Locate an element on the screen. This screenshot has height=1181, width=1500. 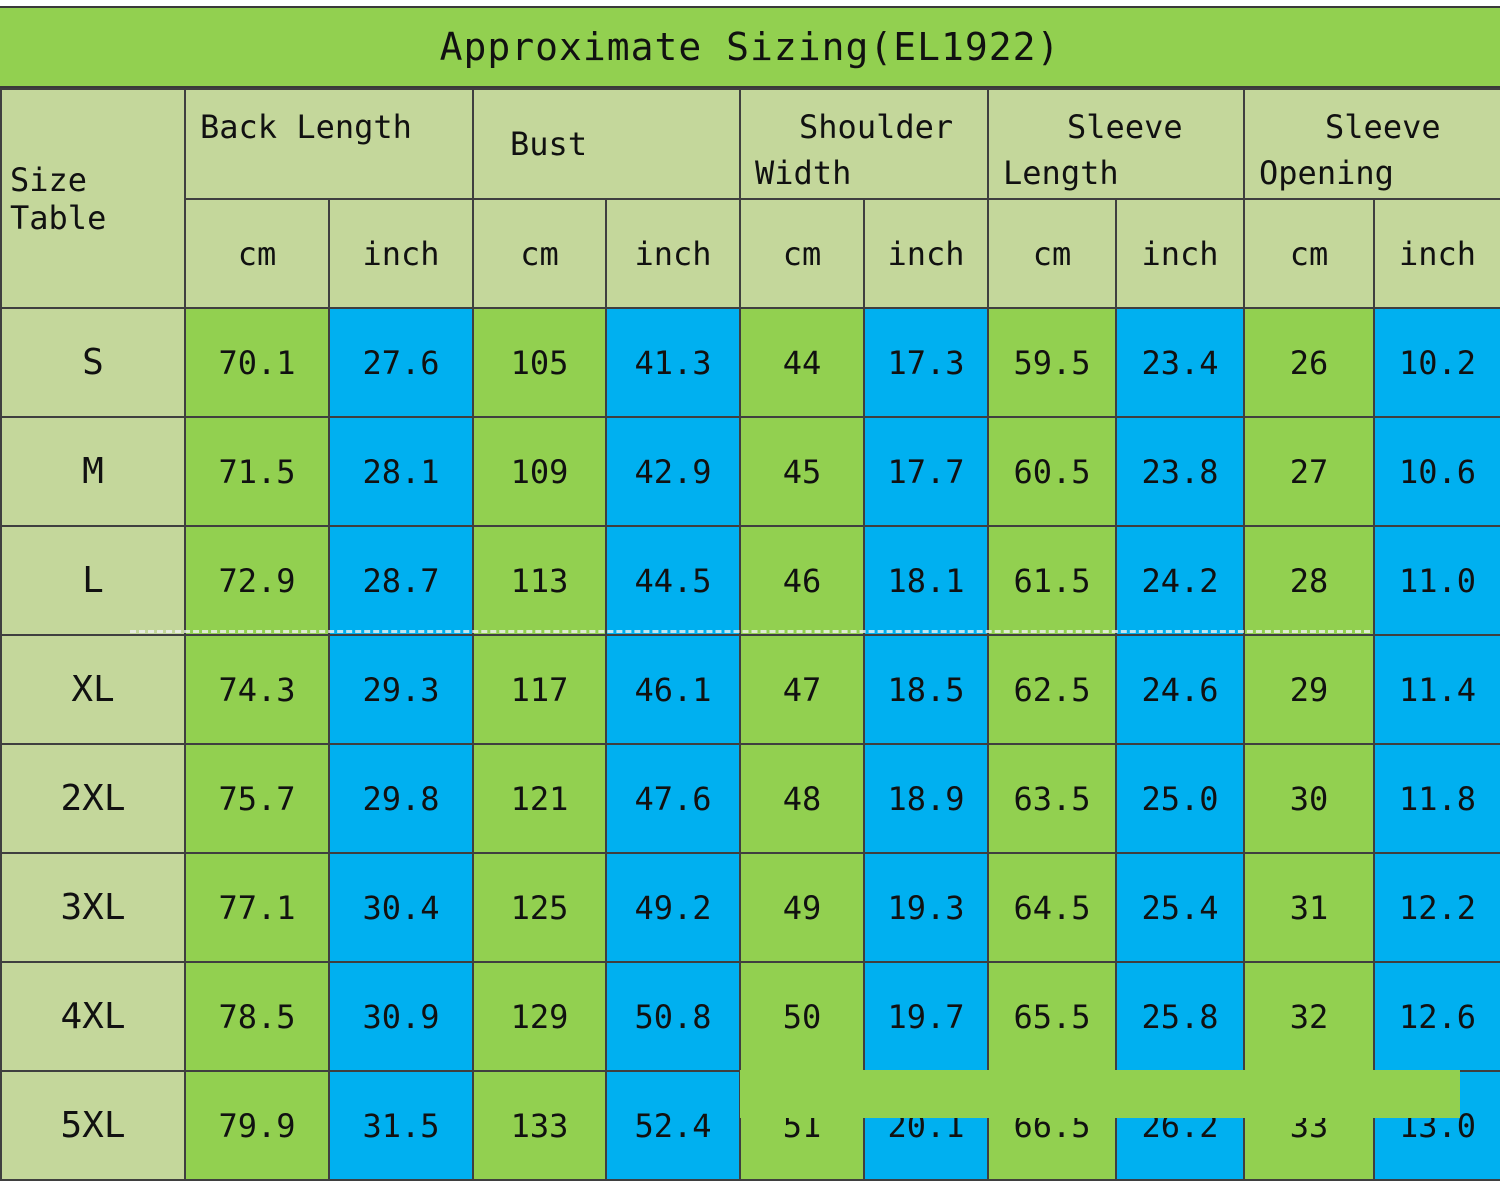
size-cell: 4XL is located at coordinates (93, 1016).